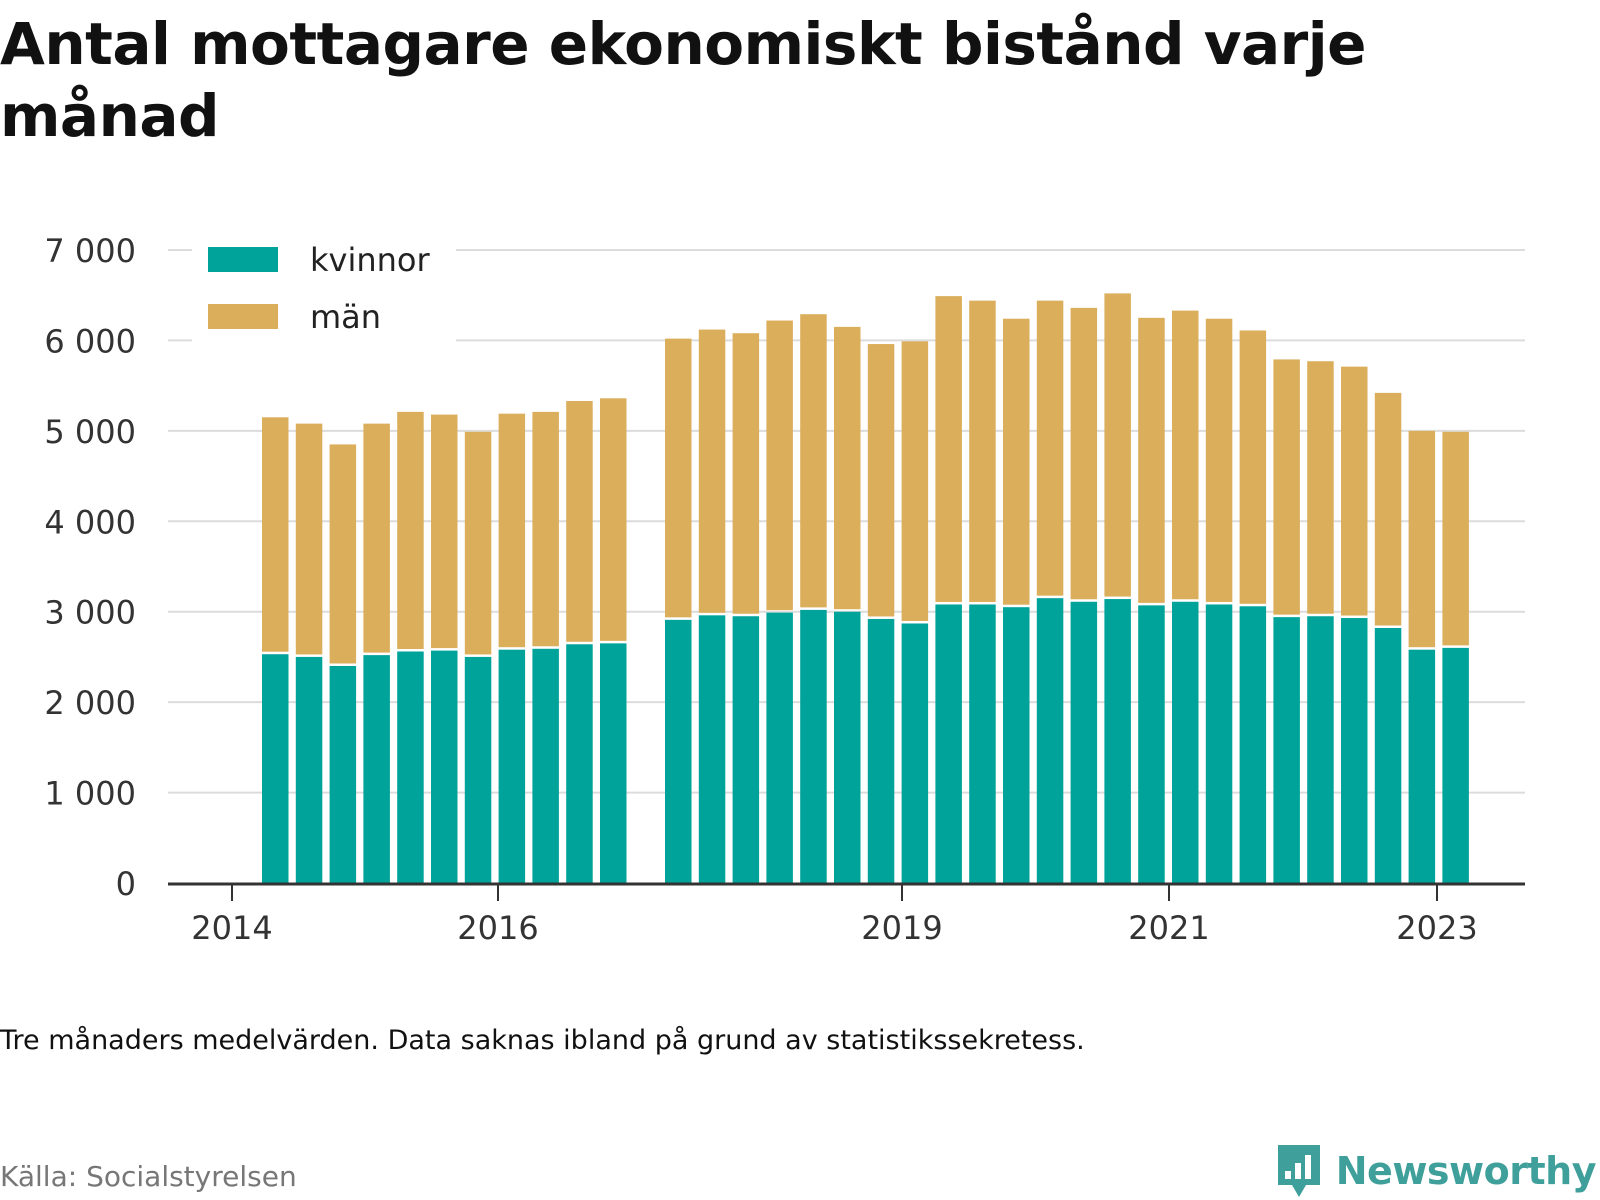 Image resolution: width=1600 pixels, height=1200 pixels. What do you see at coordinates (497, 928) in the screenshot?
I see `x-tick-label: 2016` at bounding box center [497, 928].